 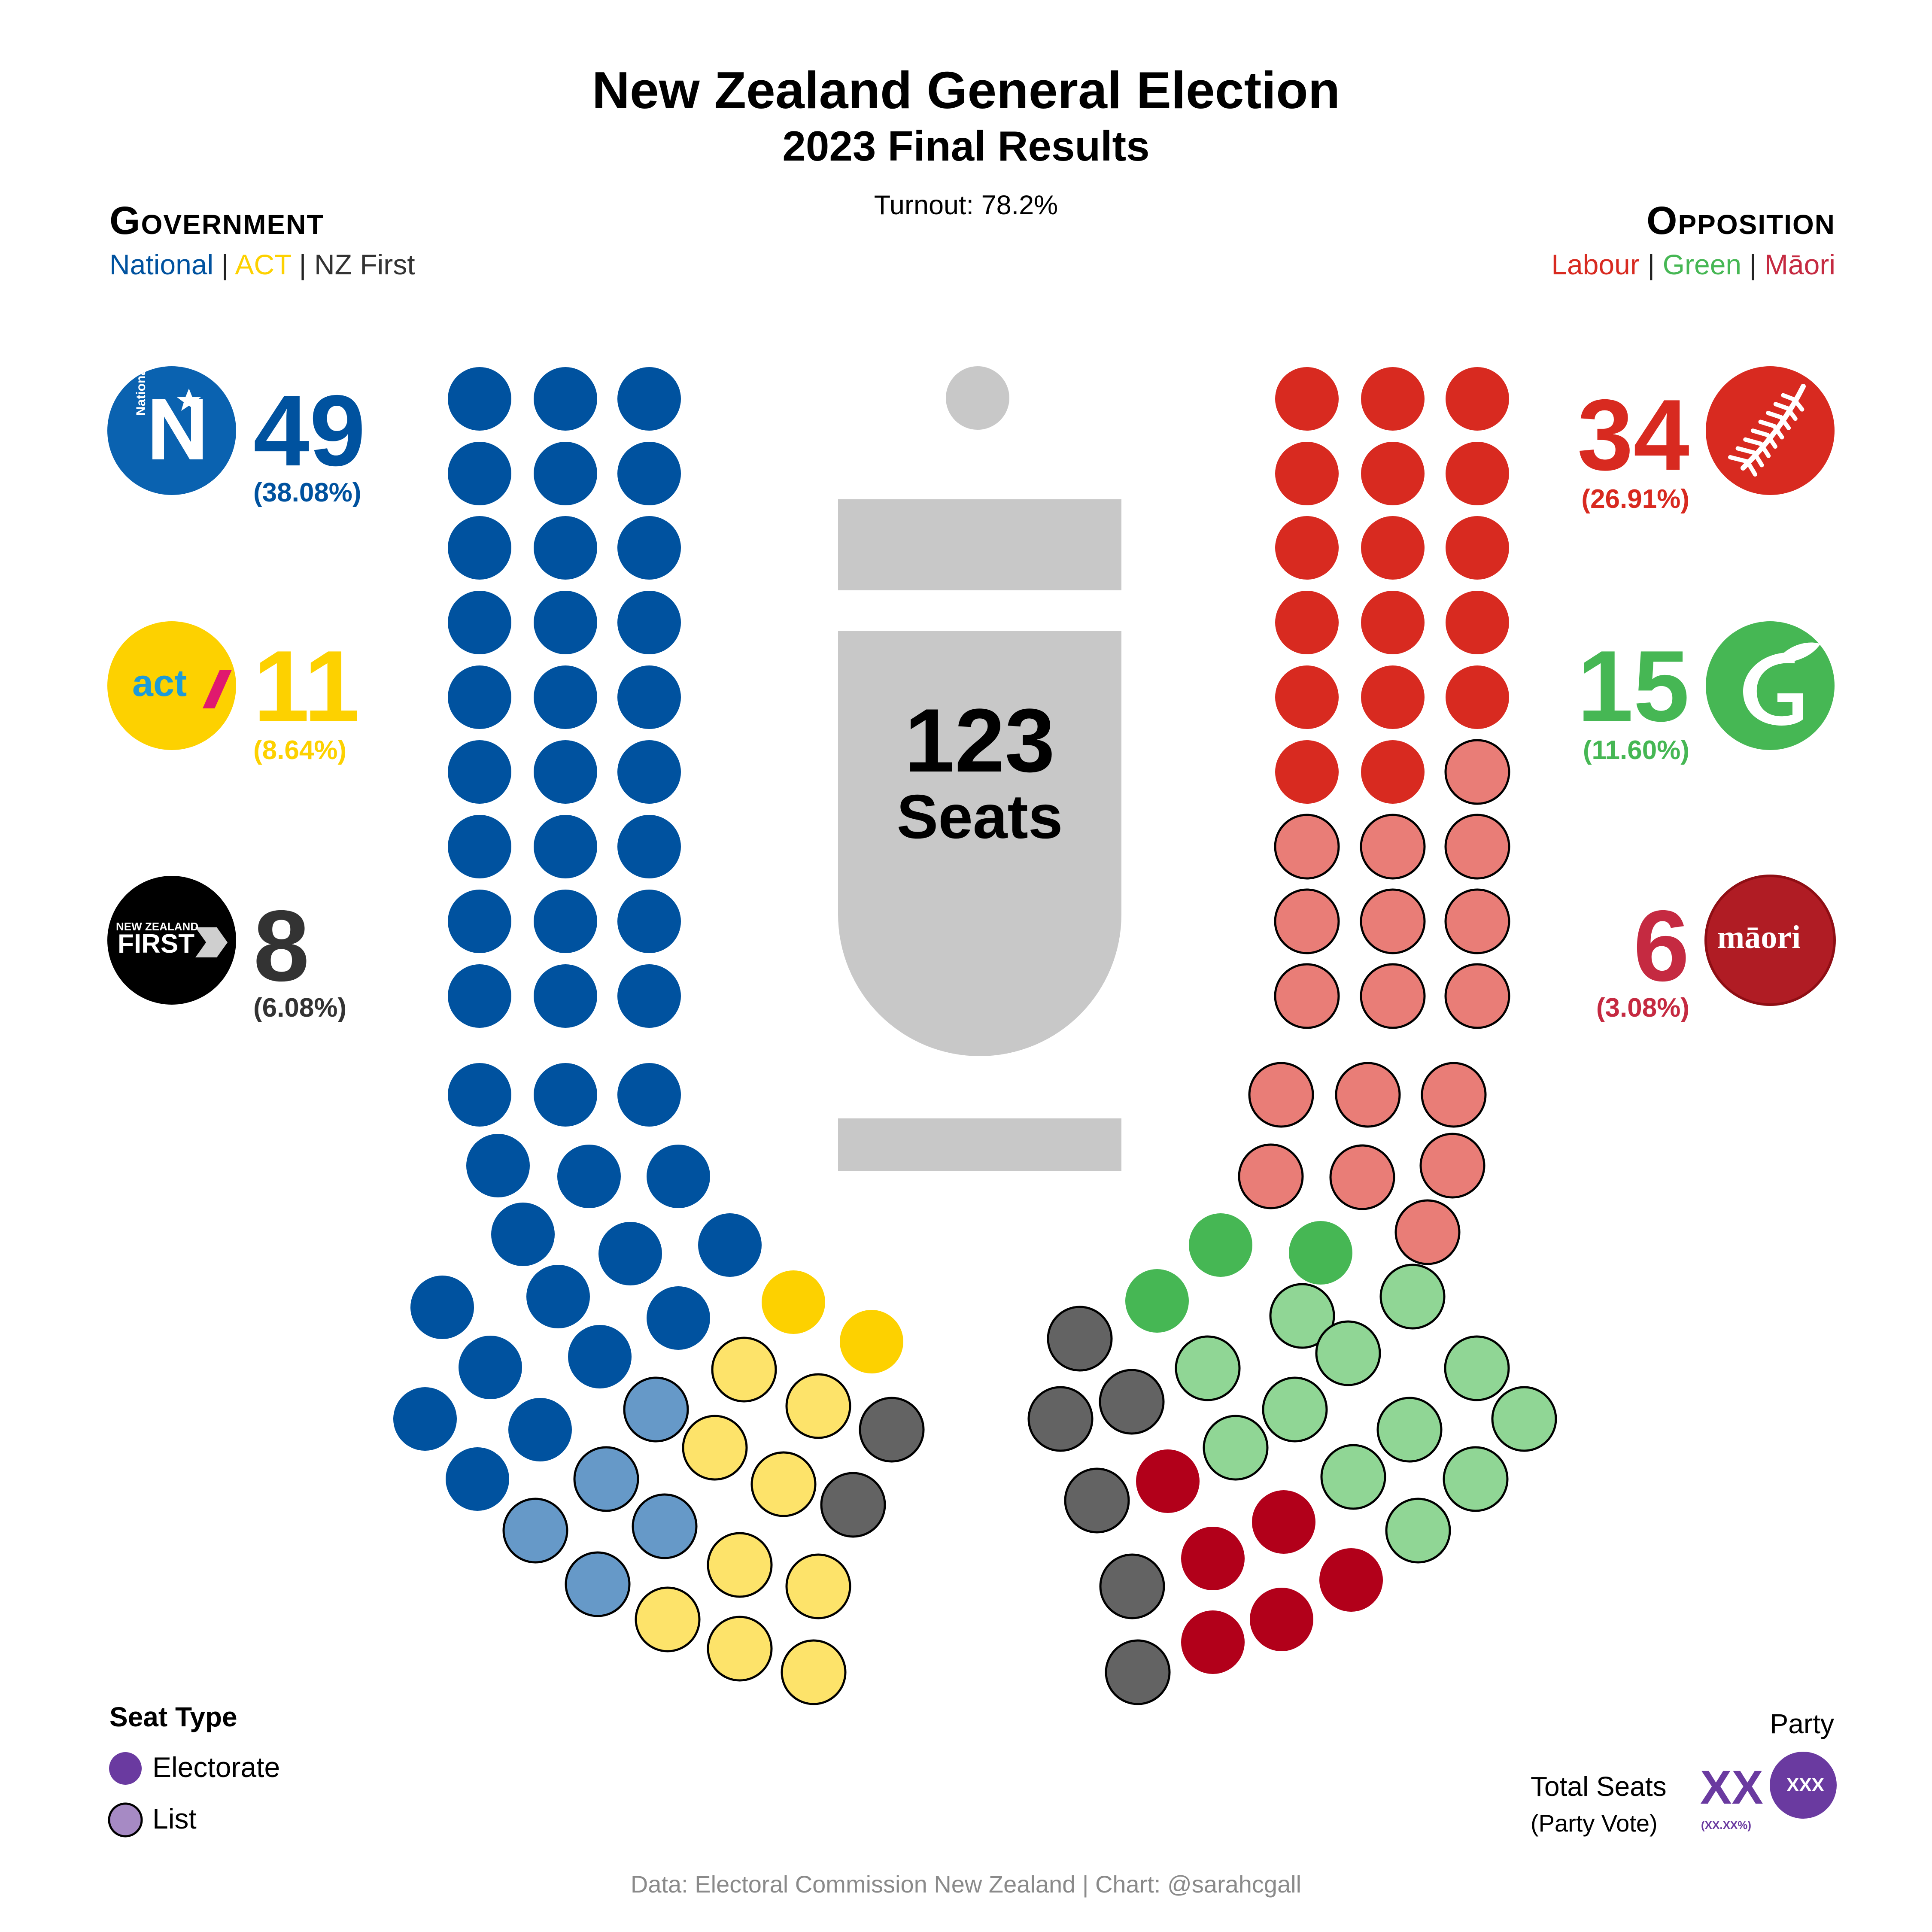 I want to click on green-vote-share: (11.60%), so click(x=1636, y=750).